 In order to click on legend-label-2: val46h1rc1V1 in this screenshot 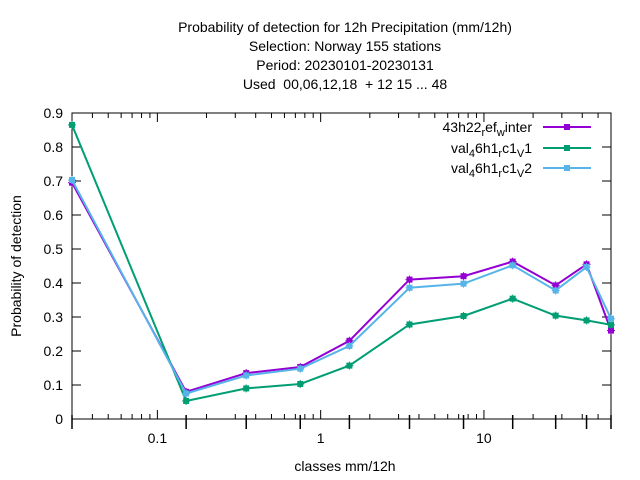, I will do `click(491, 150)`.